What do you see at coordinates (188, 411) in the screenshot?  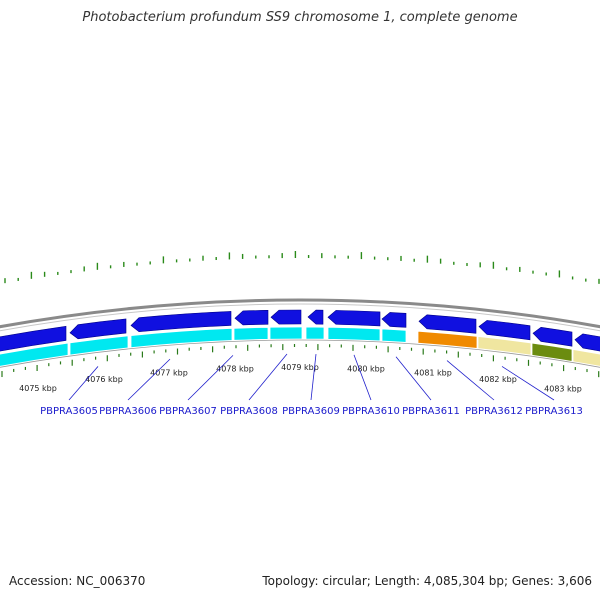 I see `gene-label: PBPRA3607` at bounding box center [188, 411].